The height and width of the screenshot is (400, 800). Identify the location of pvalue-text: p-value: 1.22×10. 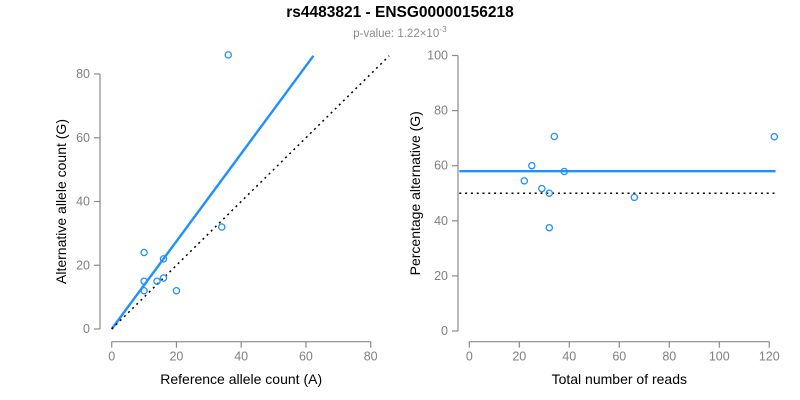
(396, 33).